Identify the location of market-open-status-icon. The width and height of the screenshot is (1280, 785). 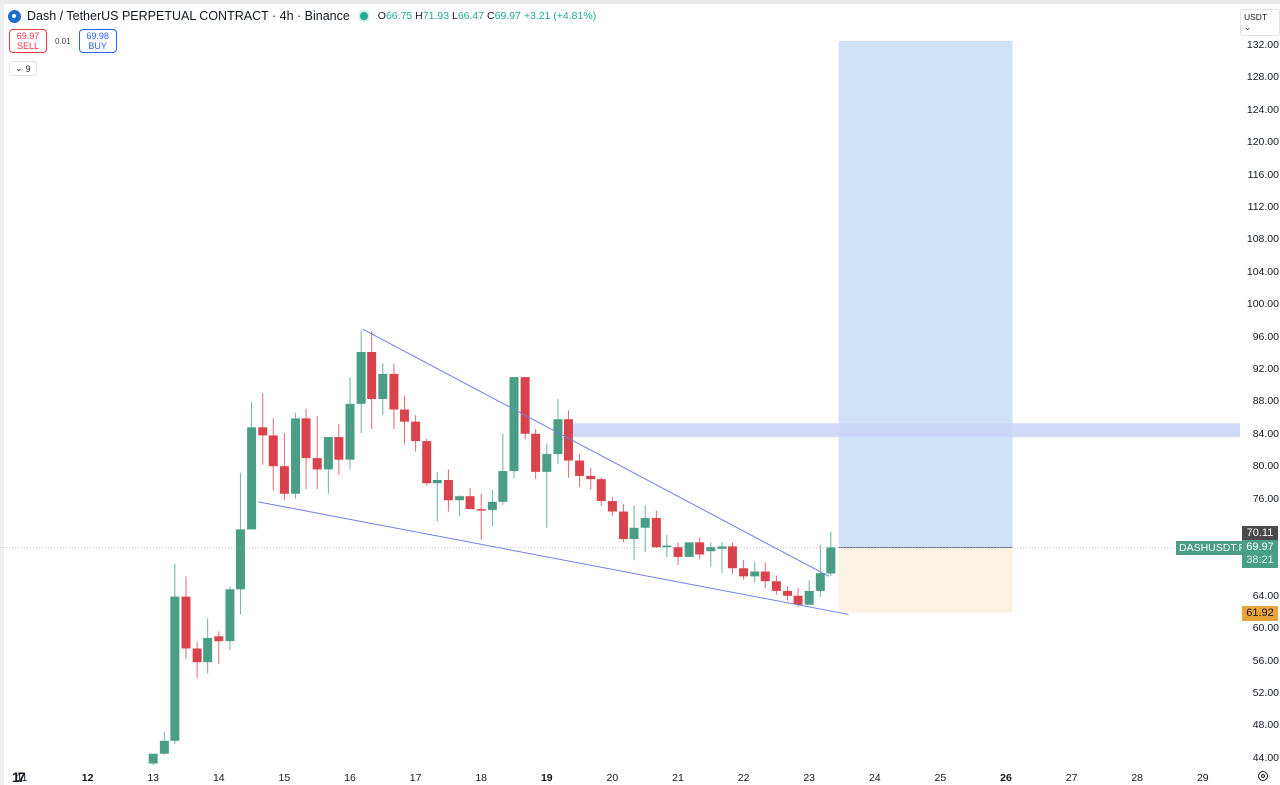
(363, 16).